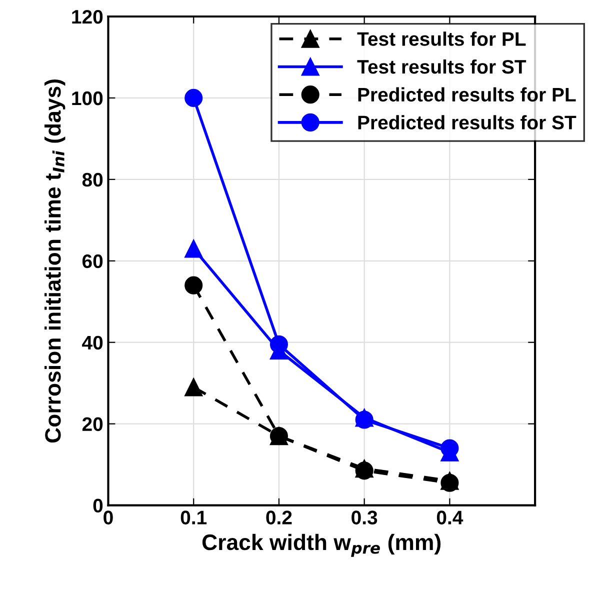  Describe the element at coordinates (92, 179) in the screenshot. I see `y-tick-label: 80` at that location.